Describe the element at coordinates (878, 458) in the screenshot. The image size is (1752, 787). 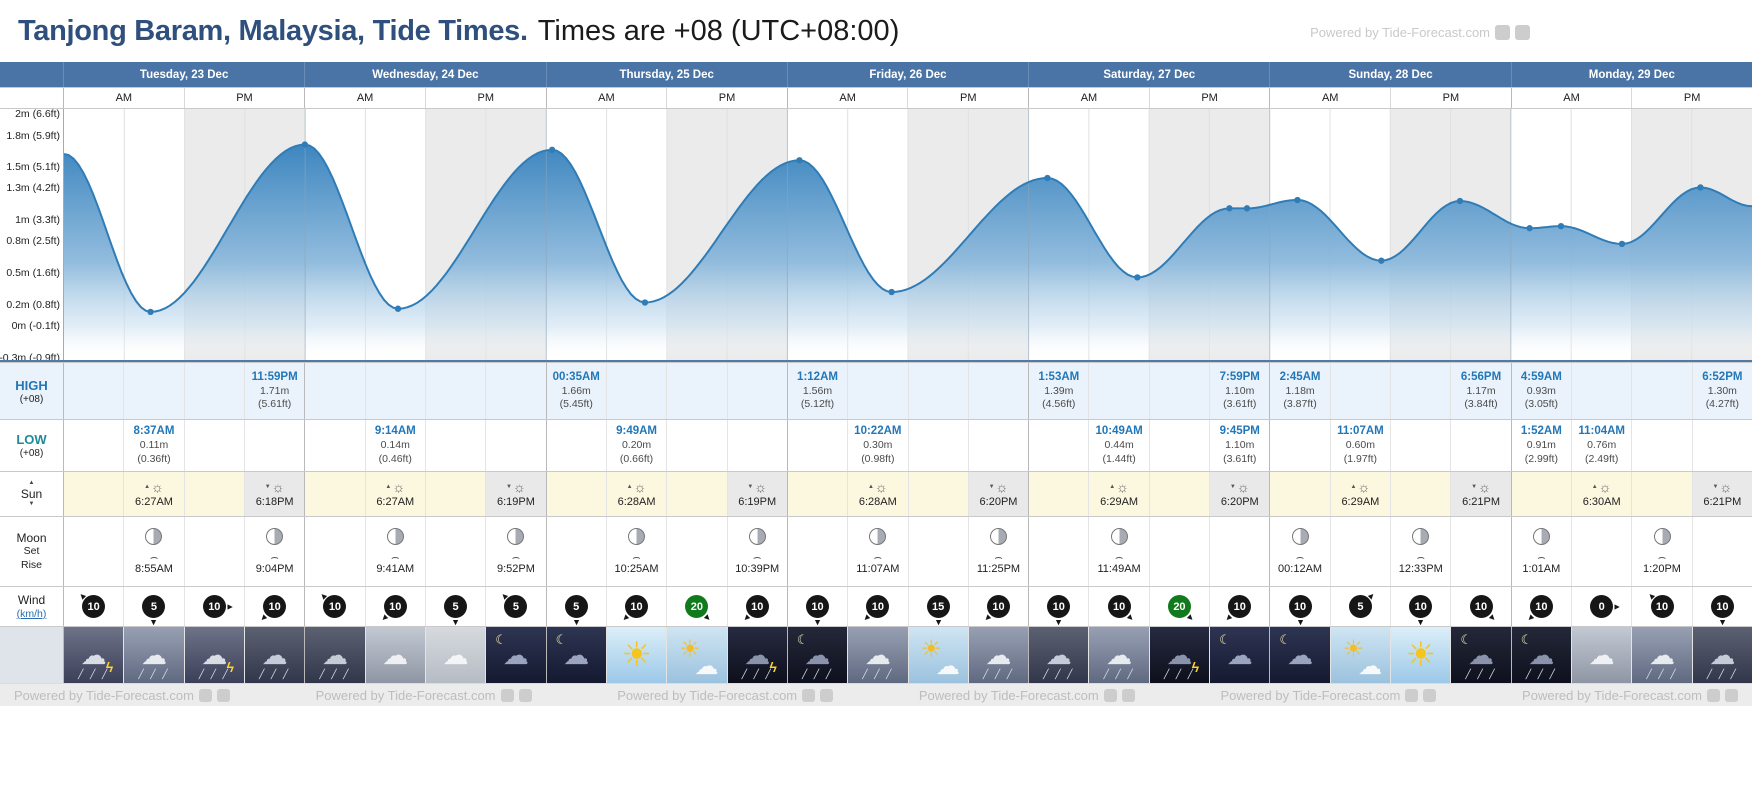
I see `tide-height-ft: (0.98ft)` at that location.